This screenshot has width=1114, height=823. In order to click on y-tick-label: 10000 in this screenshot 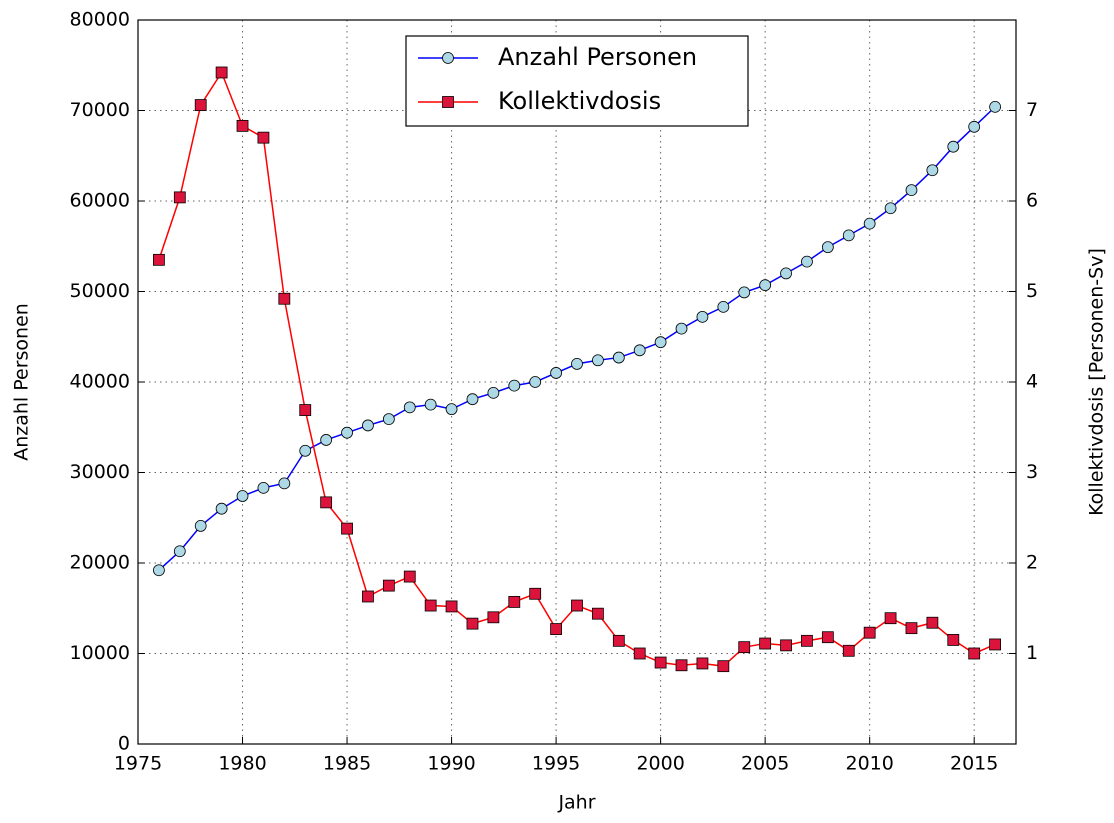, I will do `click(100, 653)`.